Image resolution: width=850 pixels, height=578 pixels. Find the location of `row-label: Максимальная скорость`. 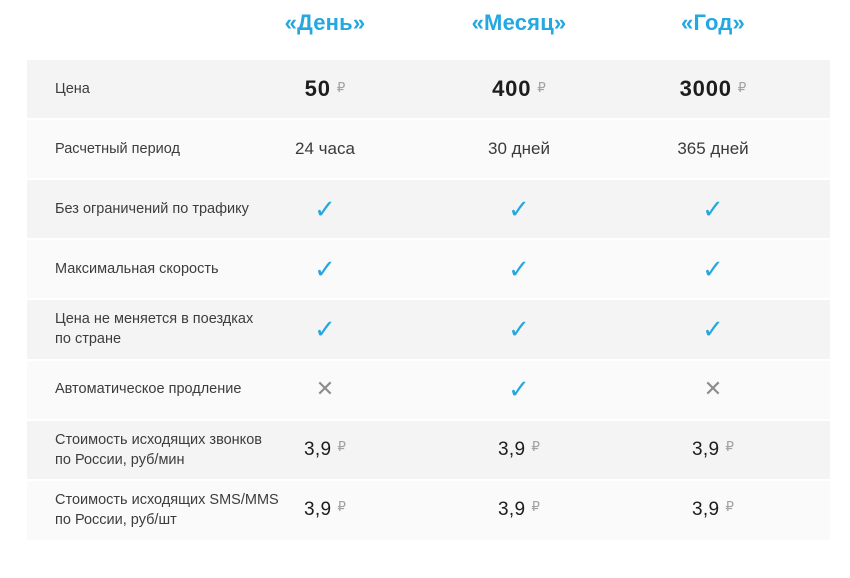

row-label: Максимальная скорость is located at coordinates (137, 268).